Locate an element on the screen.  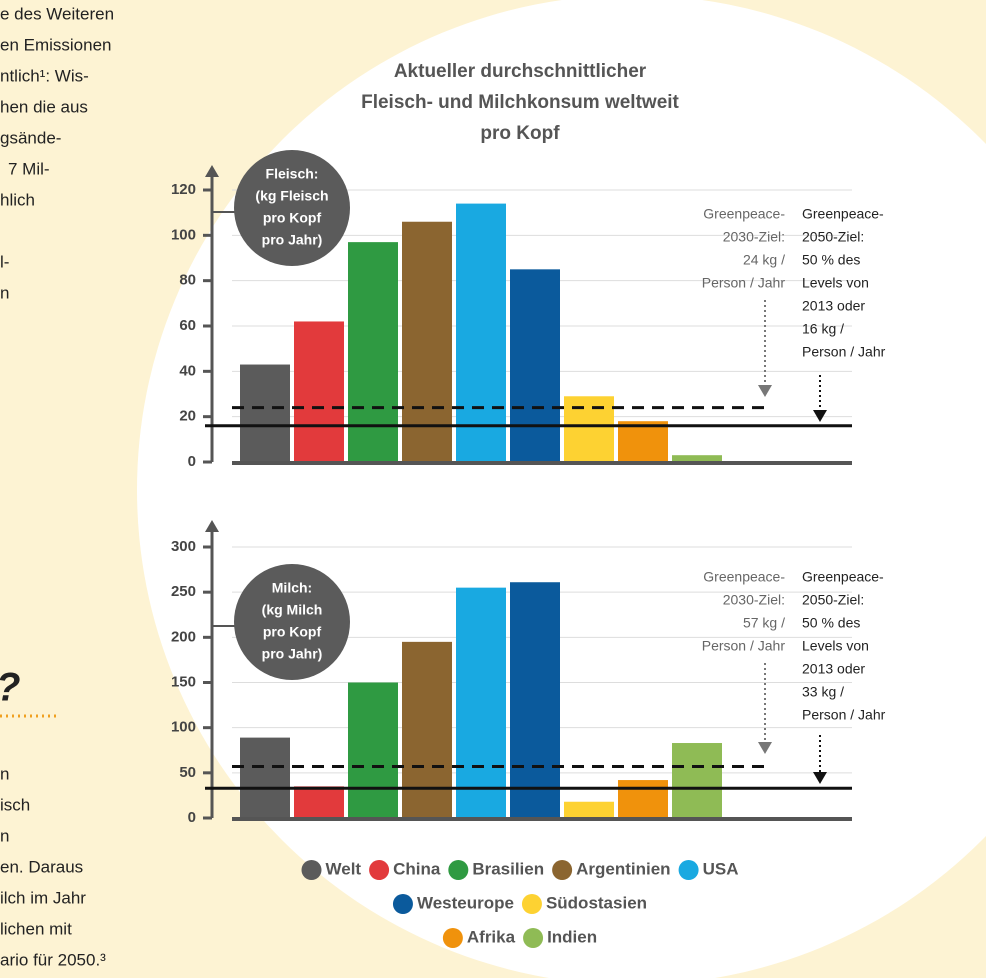
side-text: isch is located at coordinates (15, 804).